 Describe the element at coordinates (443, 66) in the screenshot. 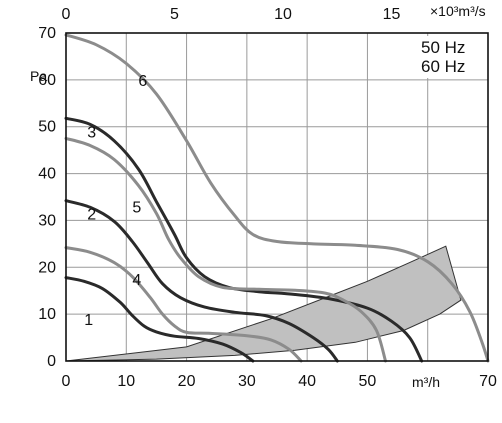

I see `legend-60hz: 60 Hz` at that location.